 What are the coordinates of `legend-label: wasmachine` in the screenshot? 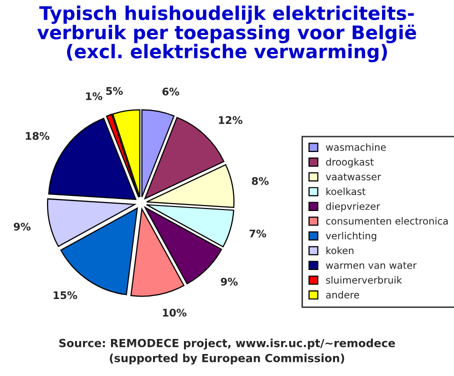 It's located at (356, 147).